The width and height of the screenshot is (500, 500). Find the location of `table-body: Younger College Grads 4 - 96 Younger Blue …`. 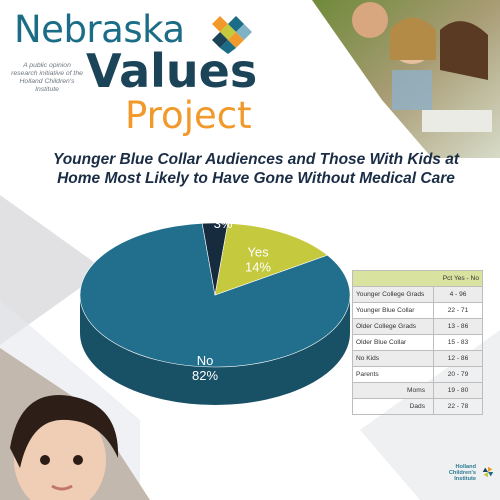

table-body: Younger College Grads 4 - 96 Younger Blue … is located at coordinates (417, 350).